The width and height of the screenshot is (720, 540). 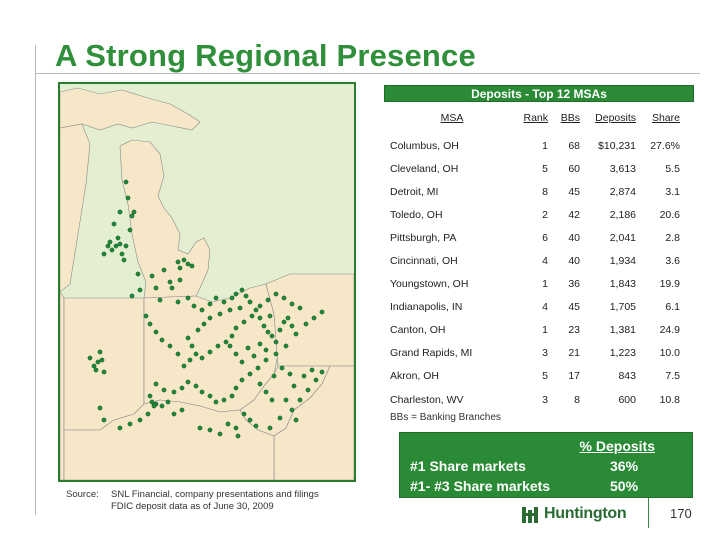 What do you see at coordinates (313, 422) in the screenshot?
I see `state-virginia` at bounding box center [313, 422].